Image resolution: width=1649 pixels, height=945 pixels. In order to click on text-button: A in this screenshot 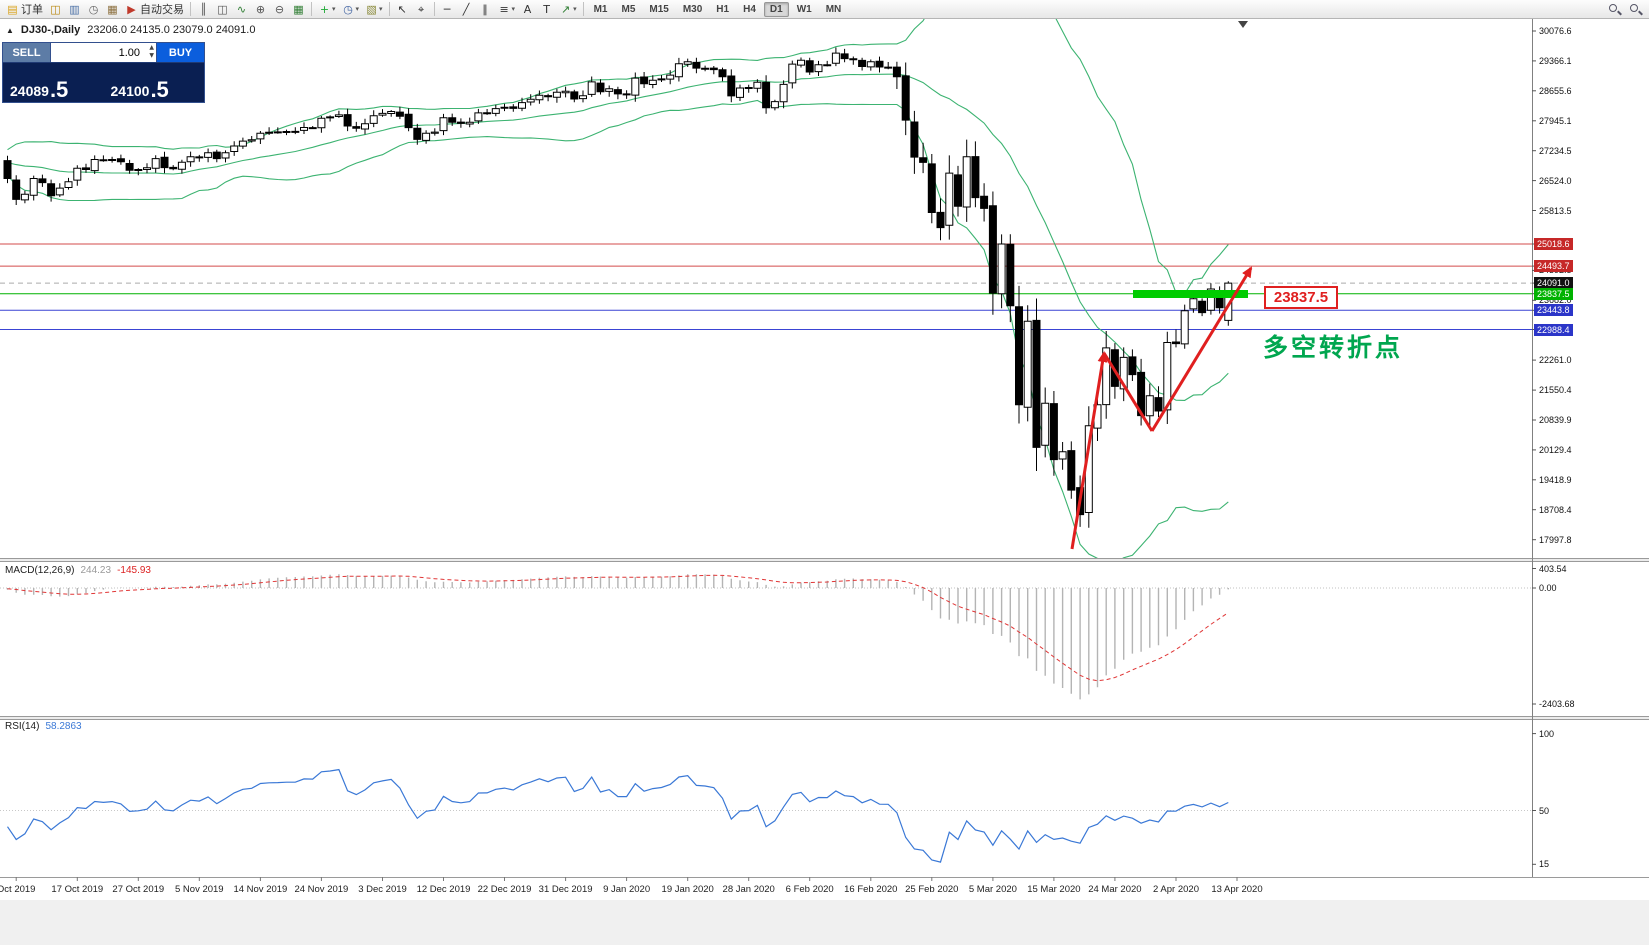, I will do `click(527, 9)`.